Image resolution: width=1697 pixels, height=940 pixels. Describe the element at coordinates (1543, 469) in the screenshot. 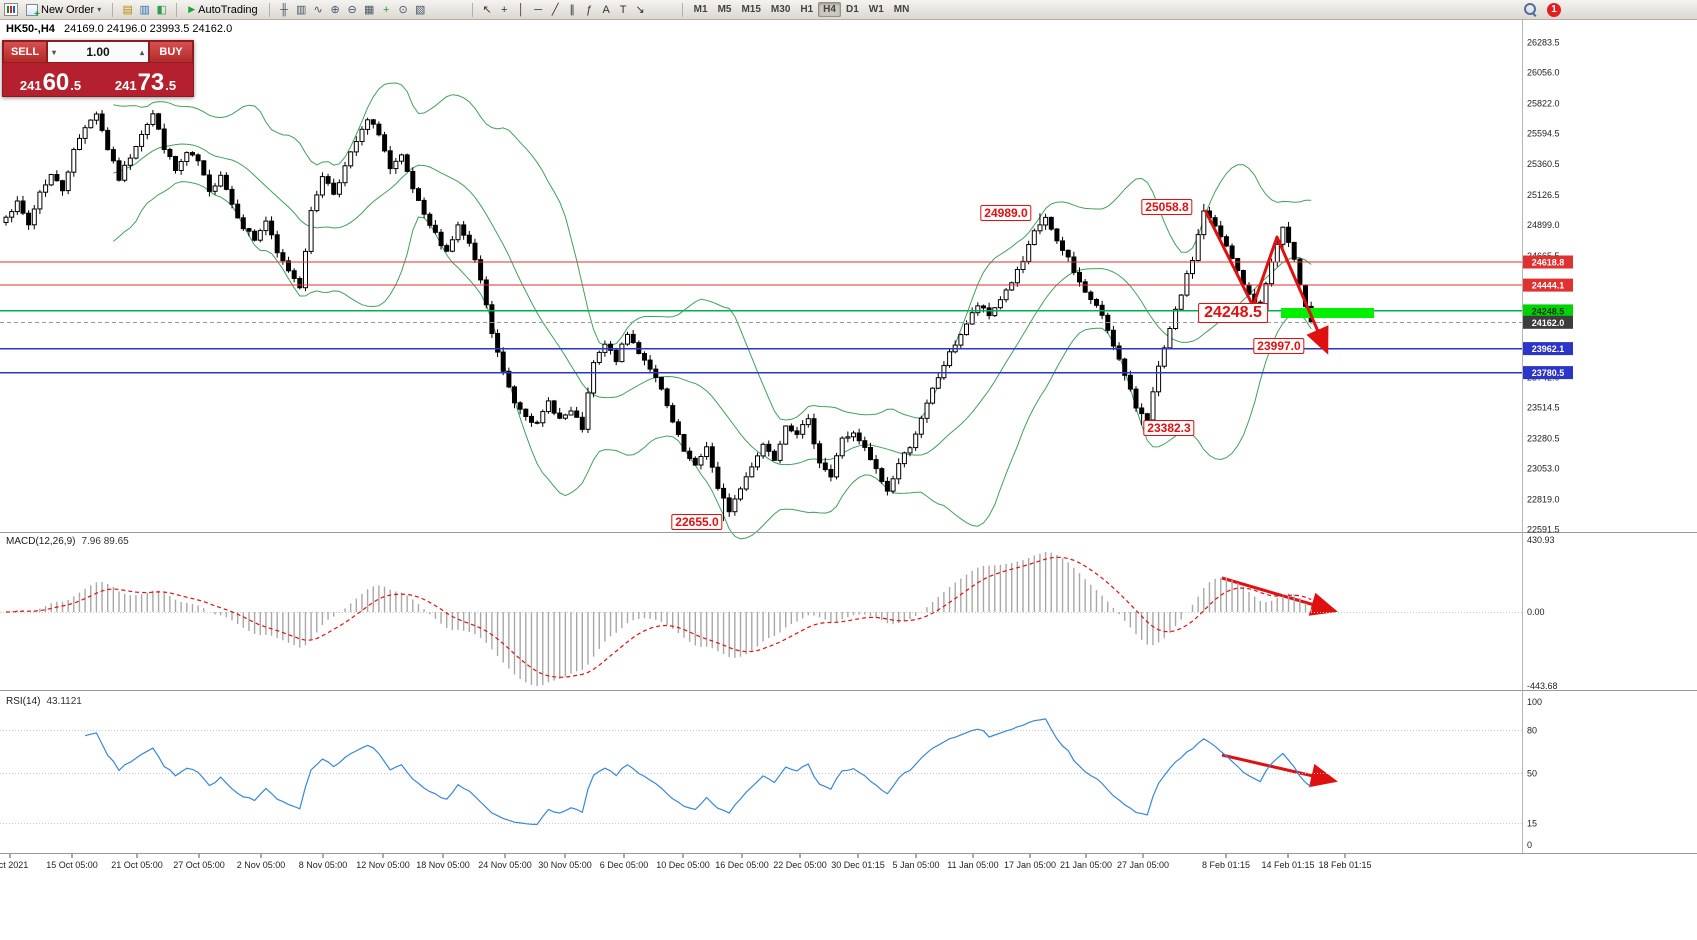

I see `svg-text: 23053.0` at that location.